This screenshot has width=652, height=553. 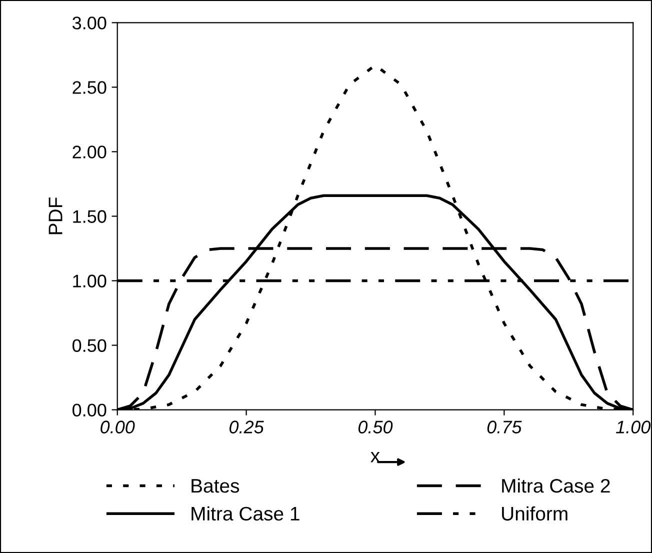 I want to click on y-tick-label: 2.00, so click(x=89, y=152).